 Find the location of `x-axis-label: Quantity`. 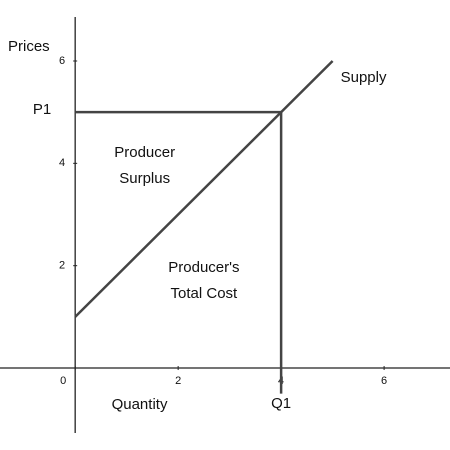

x-axis-label: Quantity is located at coordinates (140, 404).